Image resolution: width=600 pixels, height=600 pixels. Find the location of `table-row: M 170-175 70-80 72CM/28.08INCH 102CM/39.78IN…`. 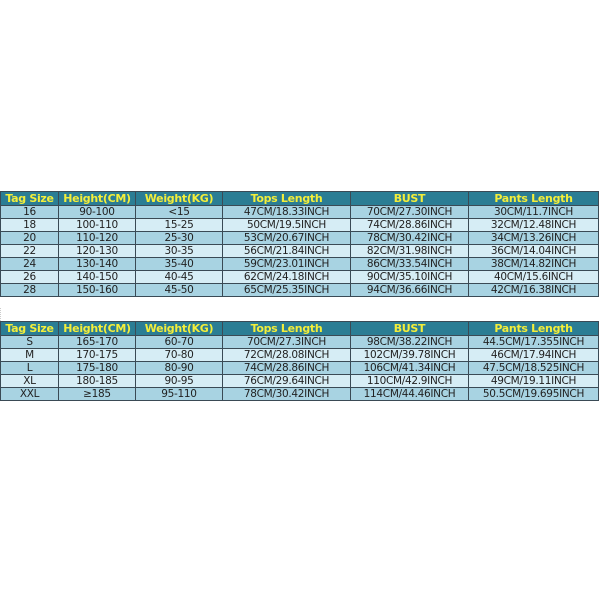

table-row: M 170-175 70-80 72CM/28.08INCH 102CM/39.78IN… is located at coordinates (299, 355).